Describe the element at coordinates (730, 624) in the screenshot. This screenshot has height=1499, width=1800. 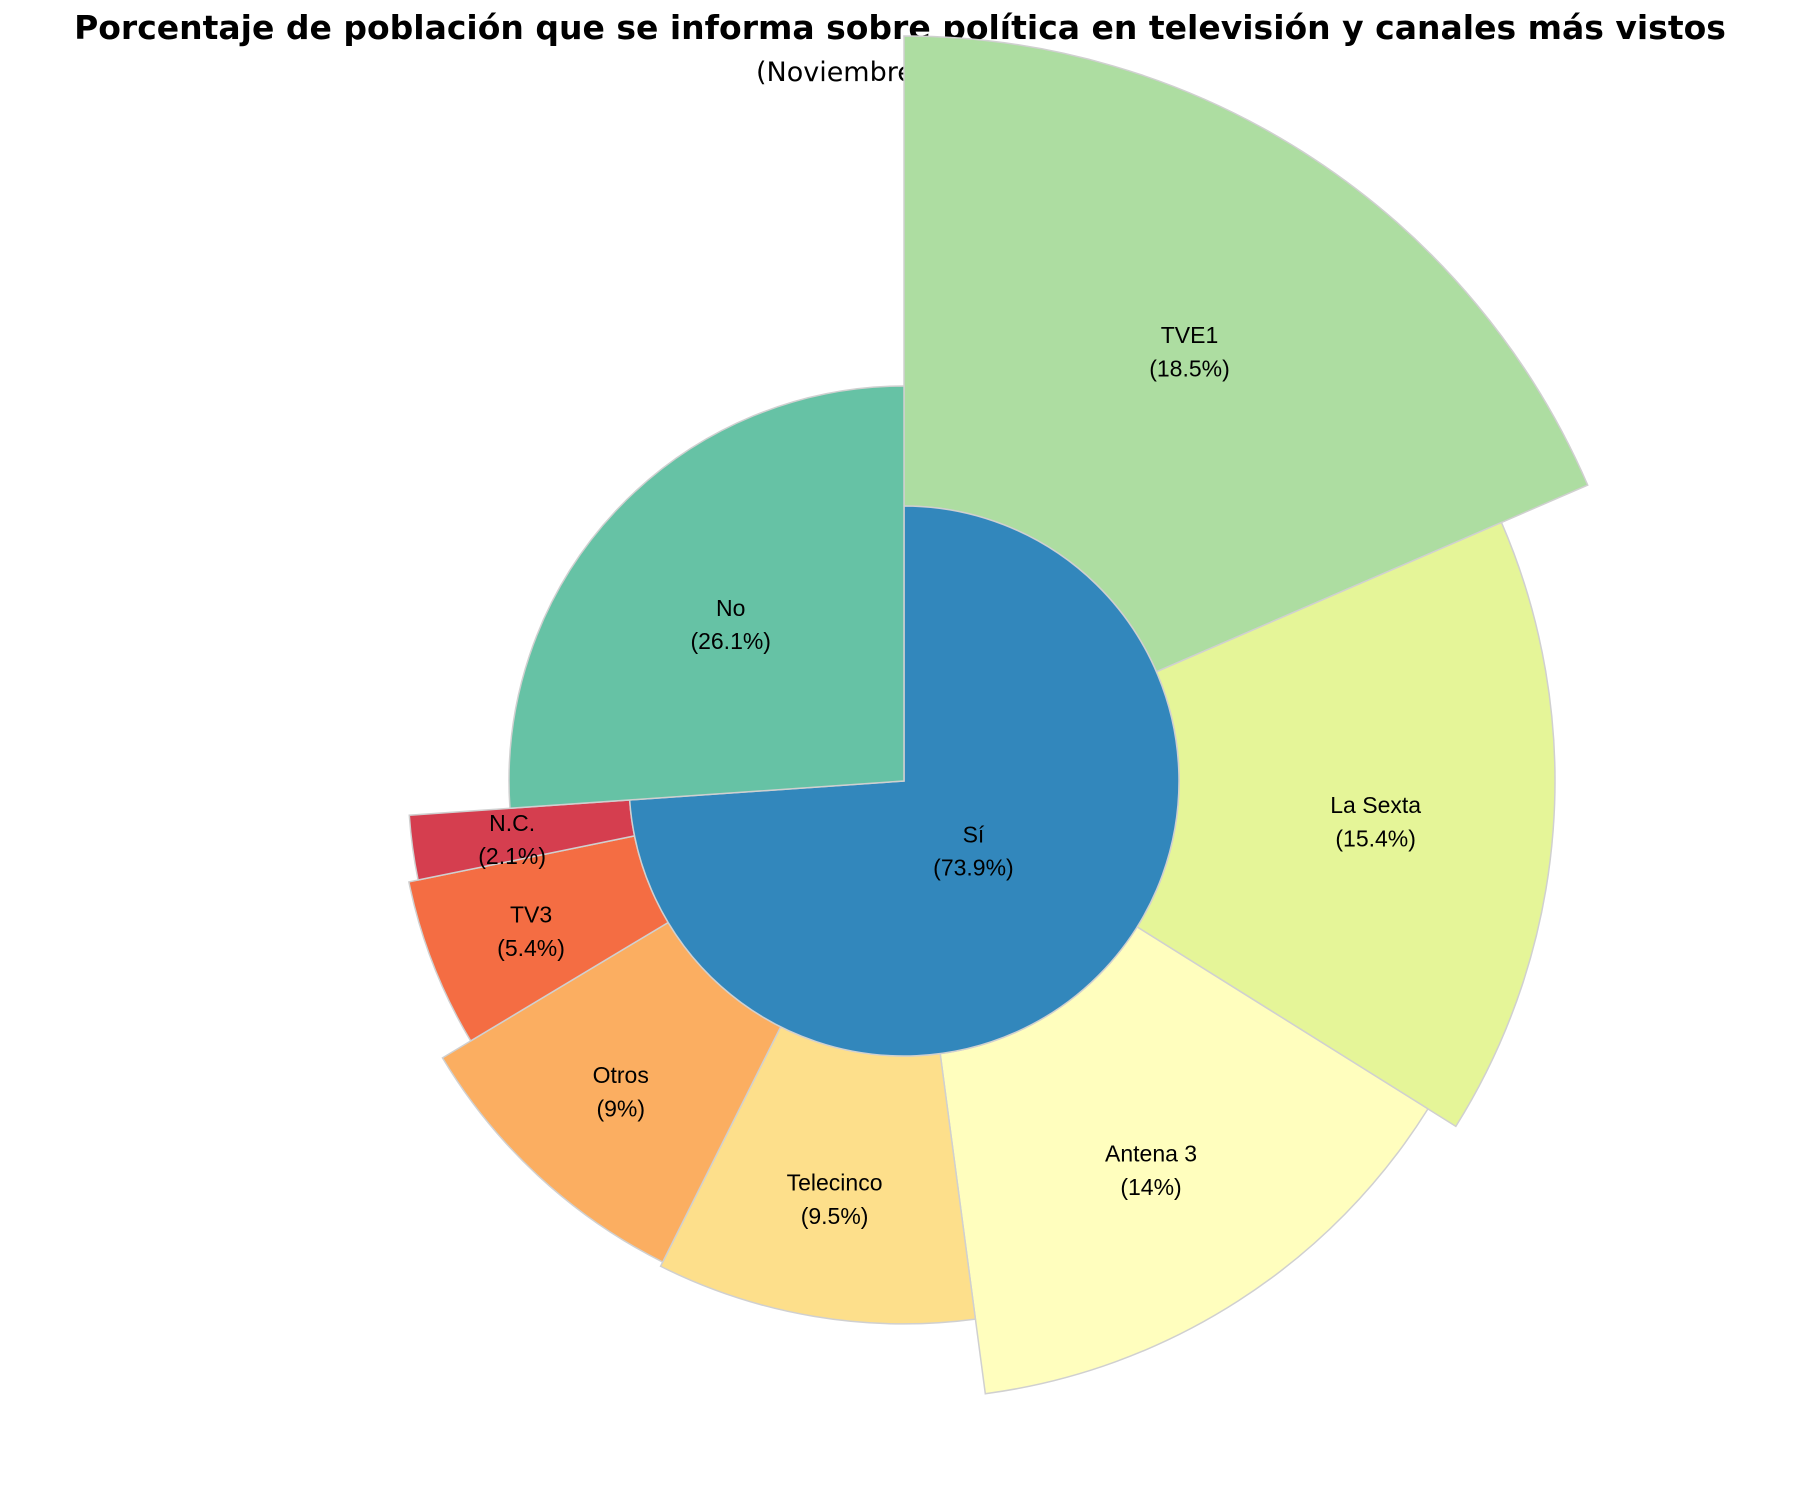
I see `label-no: No (26.1%)` at that location.